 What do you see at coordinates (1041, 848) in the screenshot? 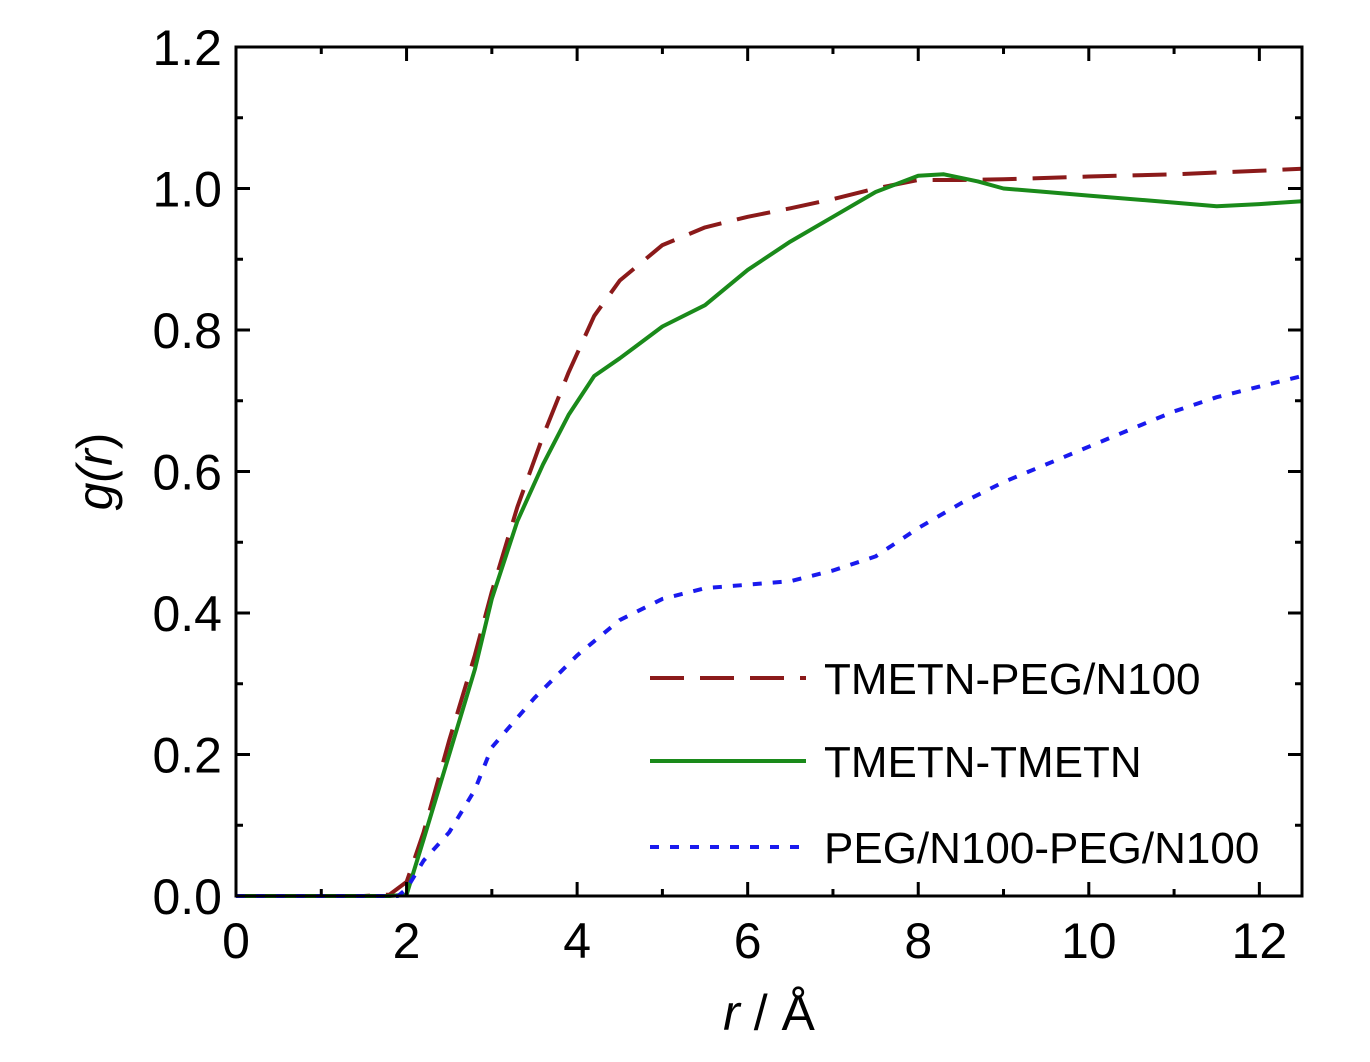
I see `legend-label-2: PEG/N100-PEG/N100` at bounding box center [1041, 848].